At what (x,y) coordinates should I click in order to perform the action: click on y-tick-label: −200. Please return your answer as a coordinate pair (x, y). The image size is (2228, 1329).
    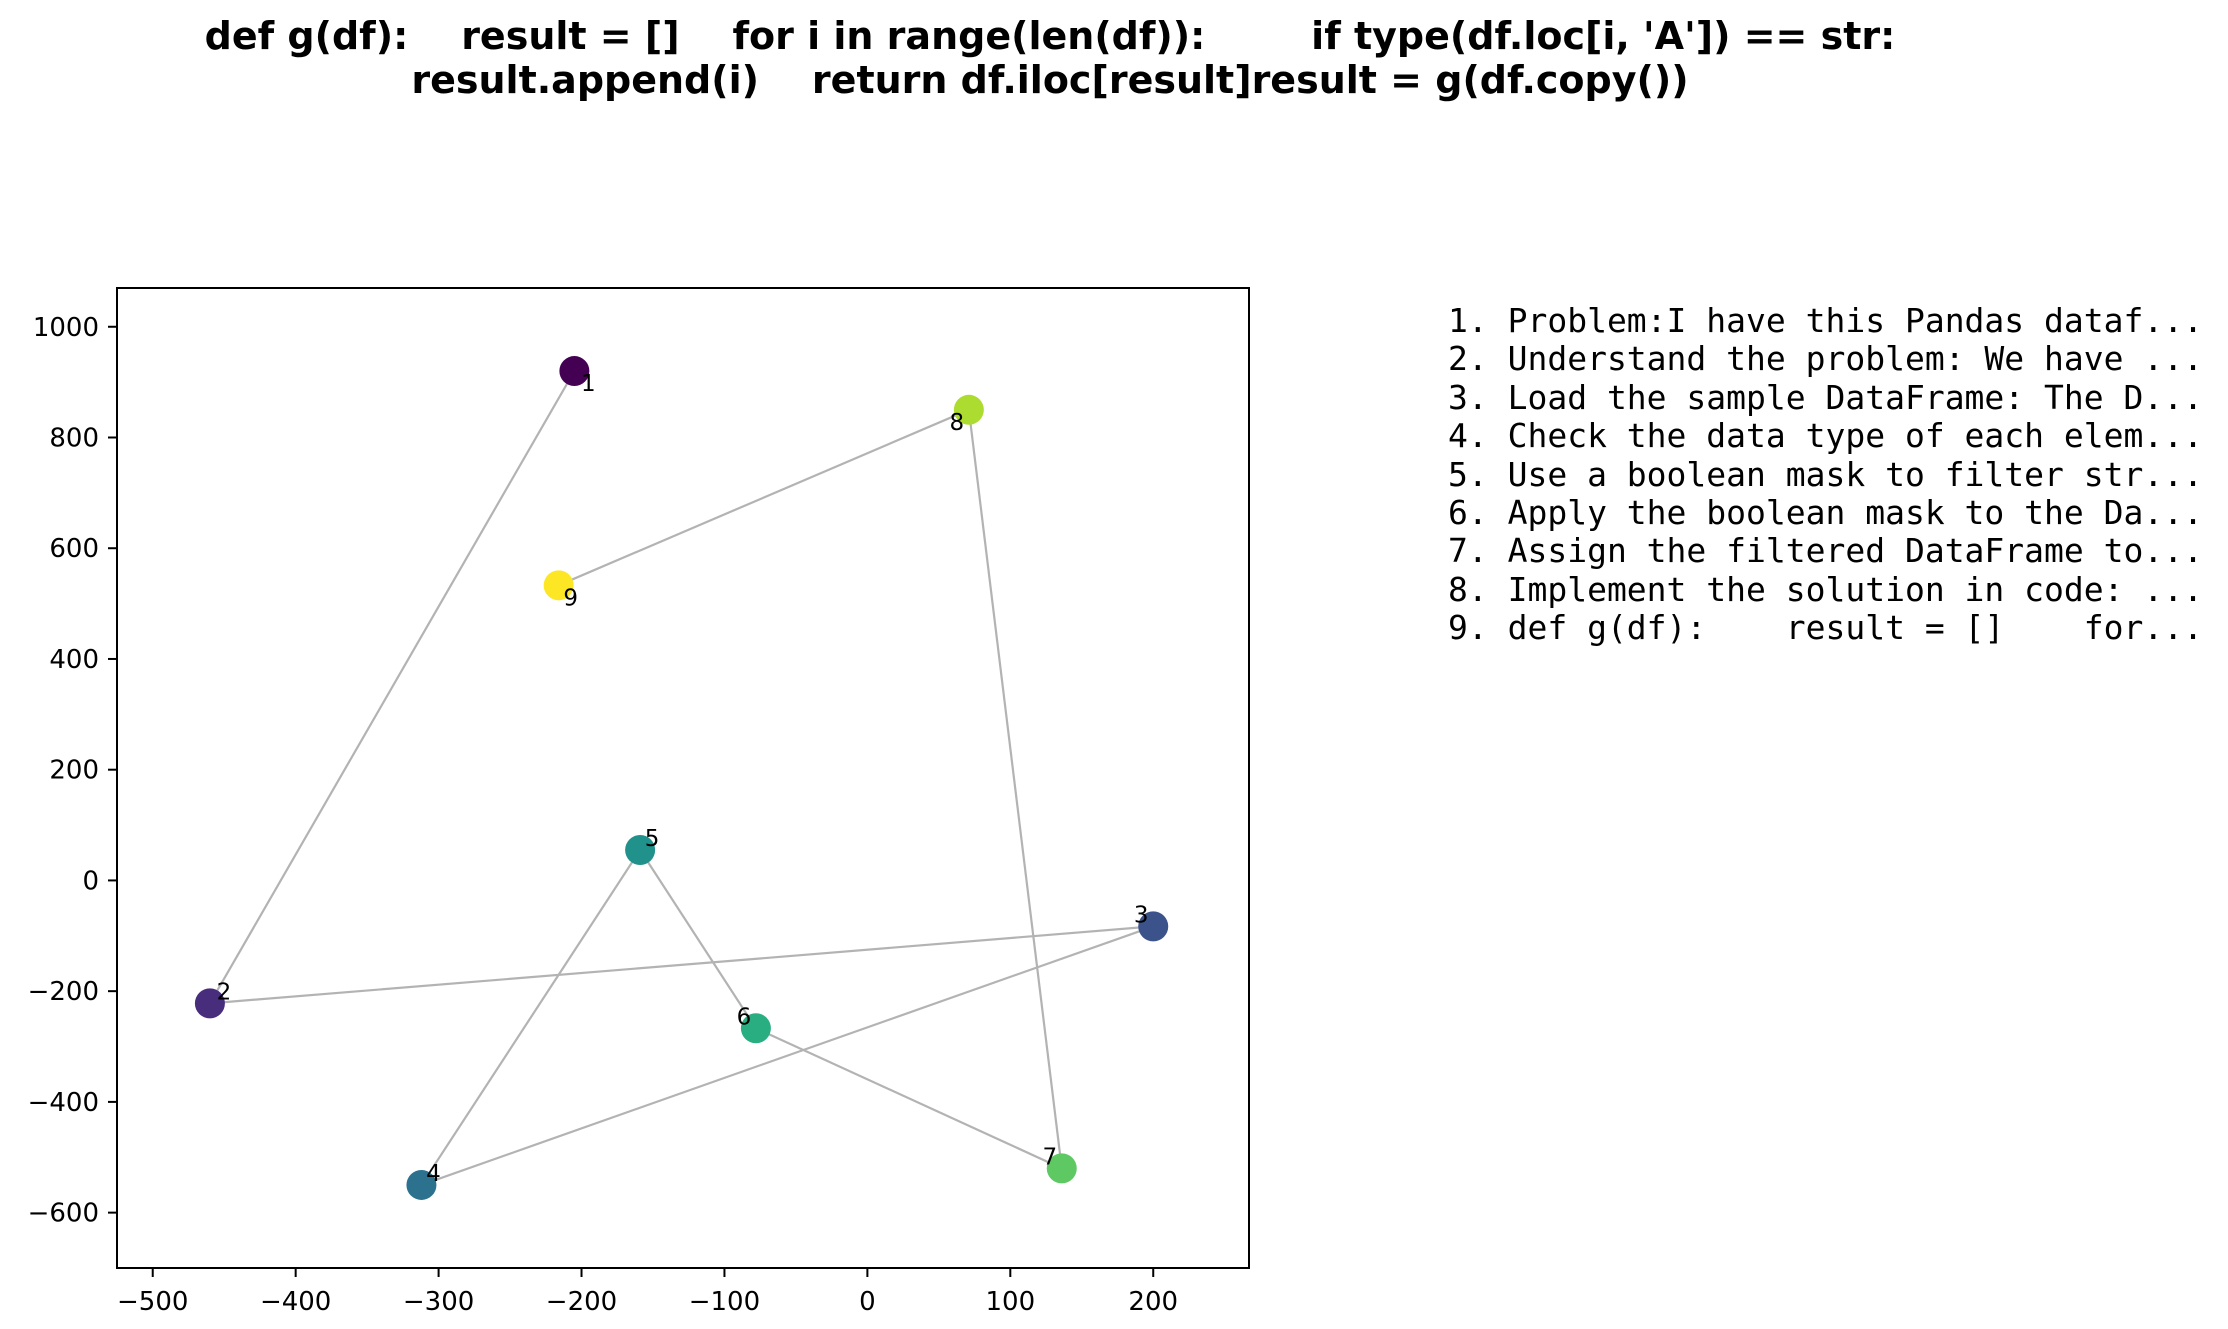
    Looking at the image, I should click on (63, 992).